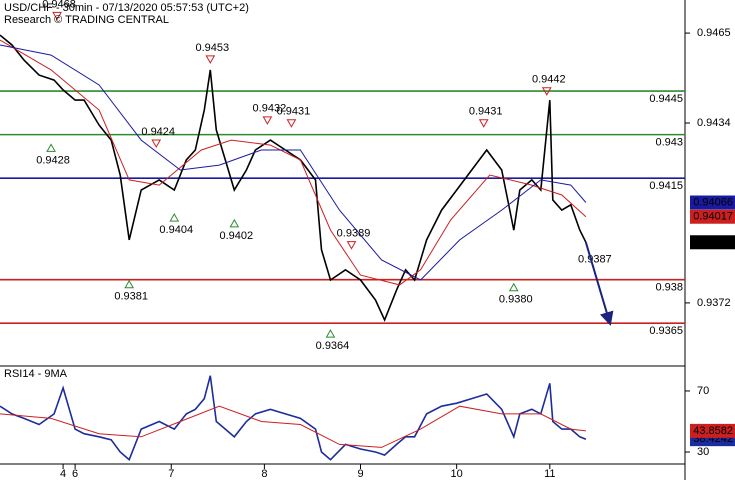 The image size is (735, 480). What do you see at coordinates (666, 99) in the screenshot?
I see `level-label: 0.9445` at bounding box center [666, 99].